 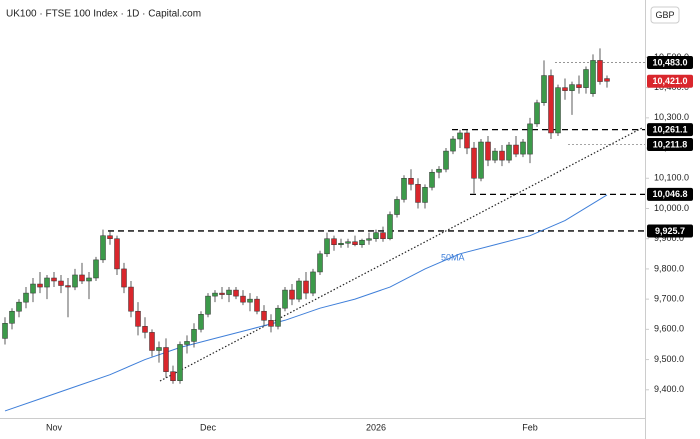 I want to click on level-label: 9,925.7, so click(x=670, y=231).